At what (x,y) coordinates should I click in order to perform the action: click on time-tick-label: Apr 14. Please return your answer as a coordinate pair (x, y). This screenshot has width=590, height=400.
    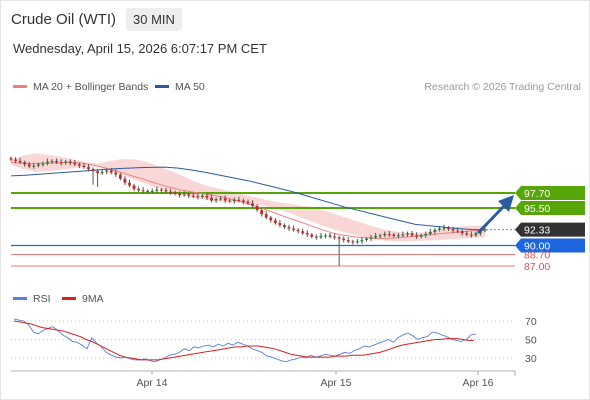
    Looking at the image, I should click on (152, 383).